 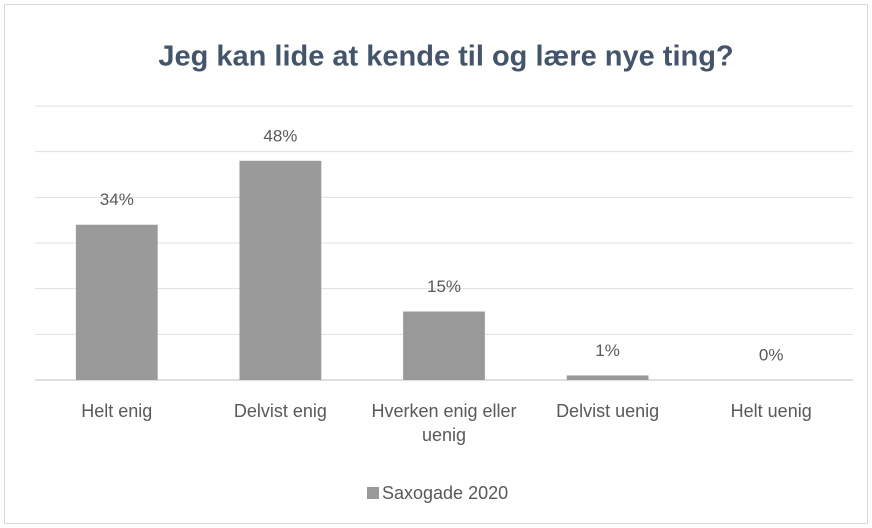 I want to click on legend-label: Saxogade 2020, so click(x=445, y=493).